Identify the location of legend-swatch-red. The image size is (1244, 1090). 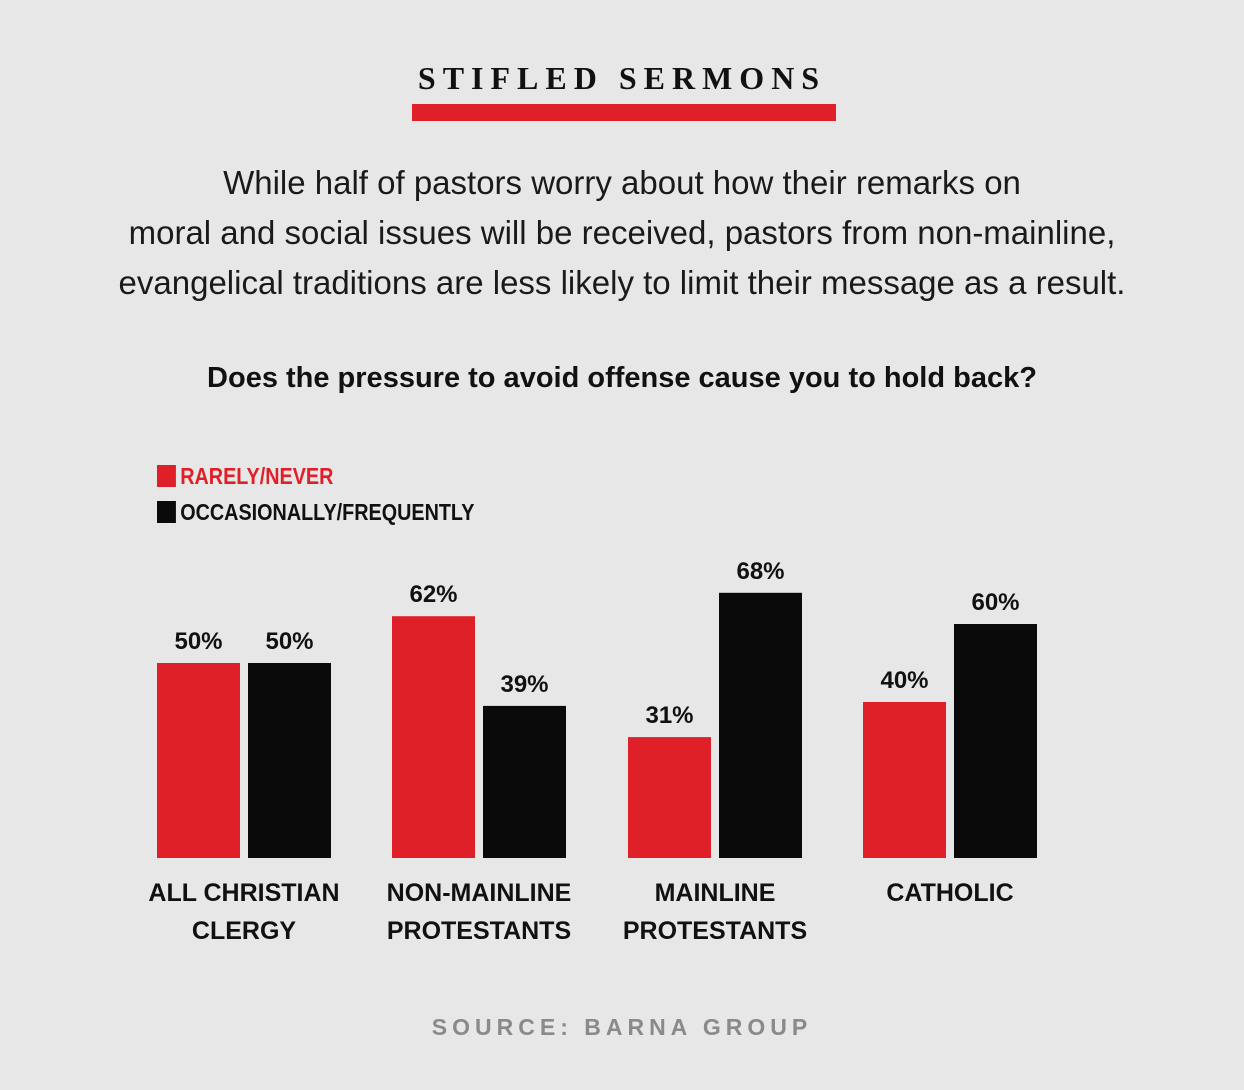
(166, 476).